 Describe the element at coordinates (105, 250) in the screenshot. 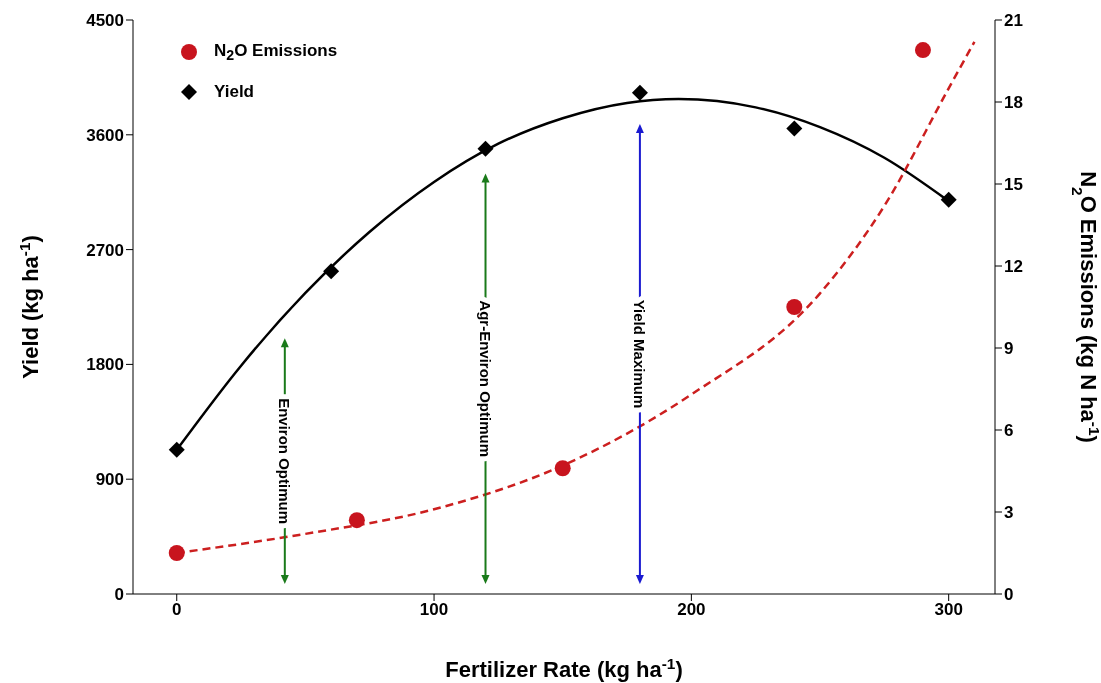

I see `y-tick-label: 2700` at that location.